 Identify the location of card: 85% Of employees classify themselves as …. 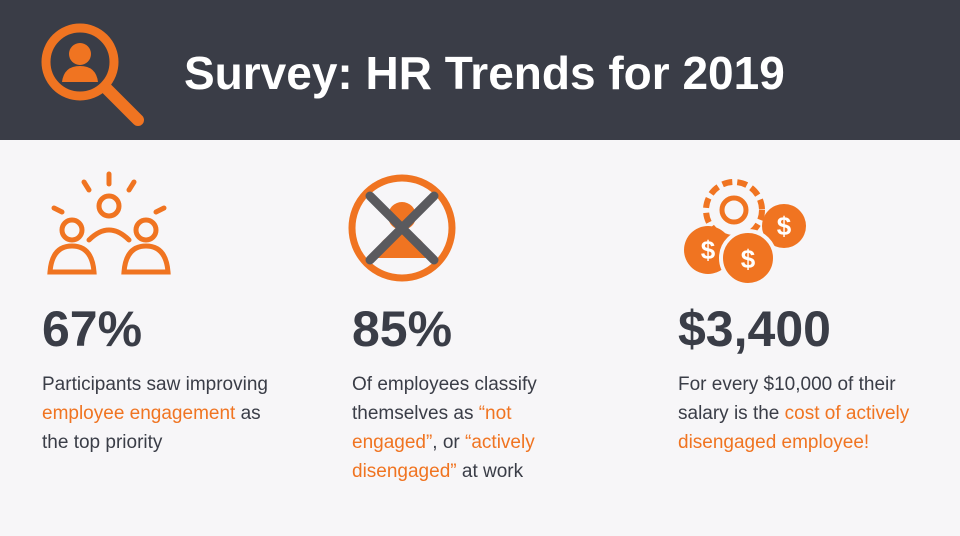
(474, 393).